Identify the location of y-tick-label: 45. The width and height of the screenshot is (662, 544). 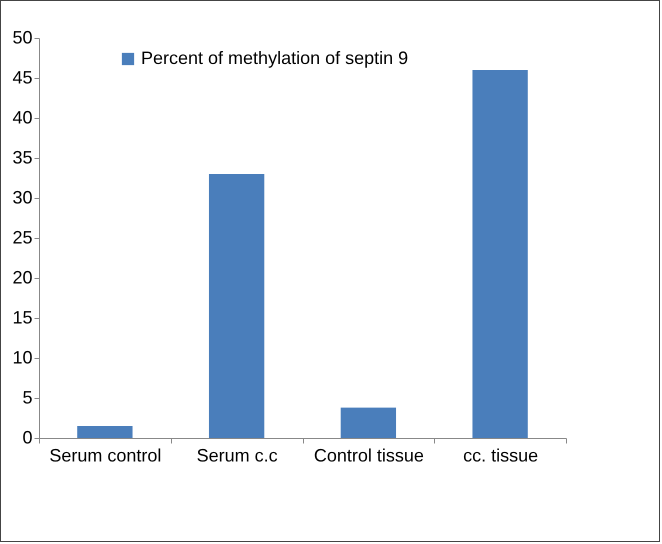
(22, 78).